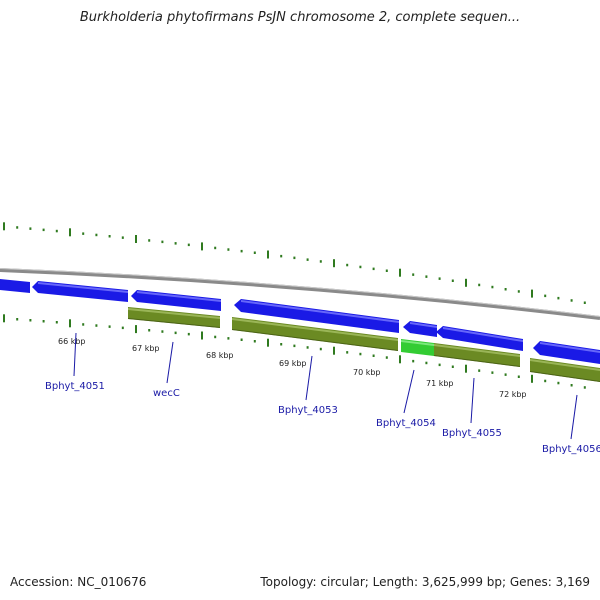 The height and width of the screenshot is (600, 600). I want to click on kbp-tick-label: 68 kbp, so click(220, 355).